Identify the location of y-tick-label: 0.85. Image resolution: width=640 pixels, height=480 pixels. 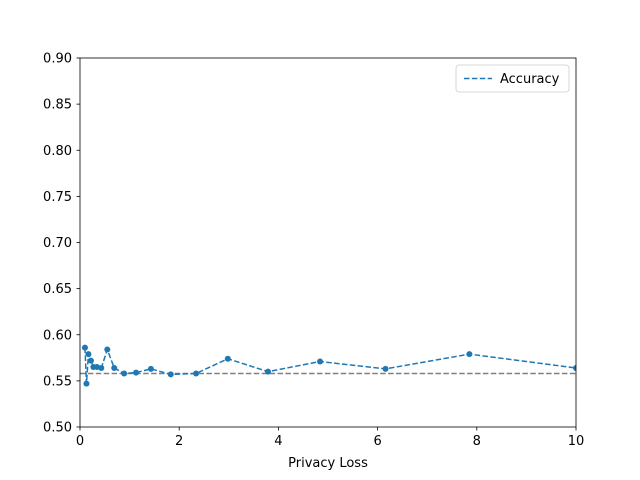
(57, 105).